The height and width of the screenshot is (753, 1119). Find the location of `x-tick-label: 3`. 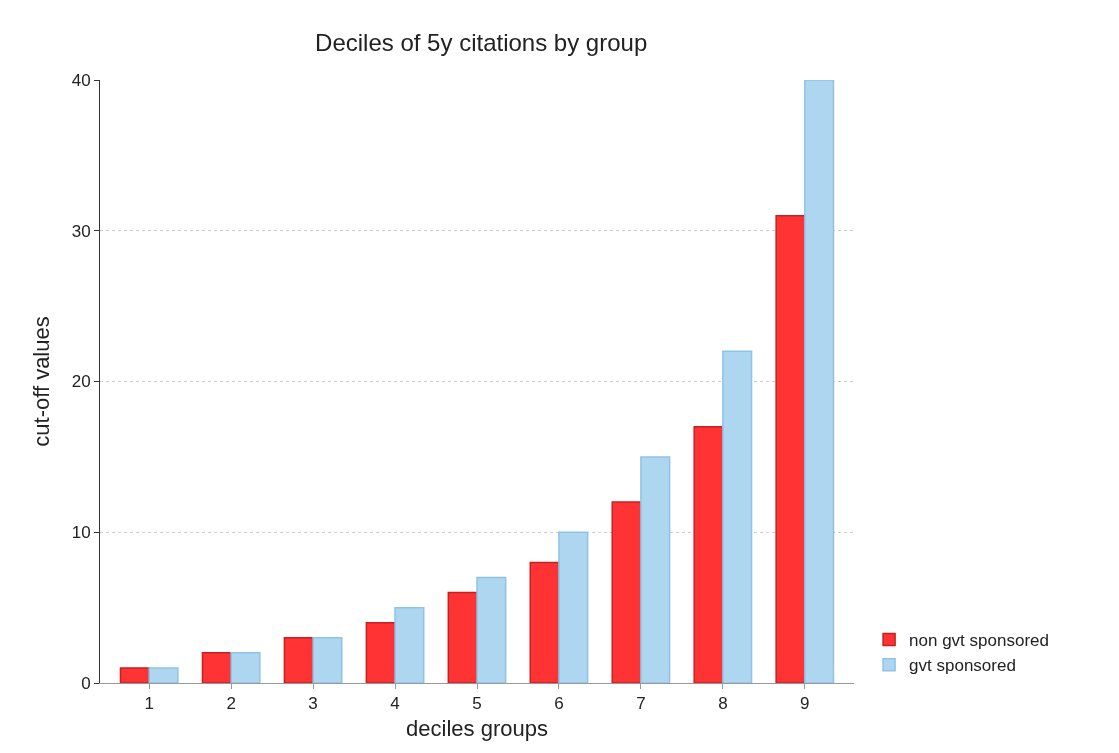

x-tick-label: 3 is located at coordinates (313, 704).